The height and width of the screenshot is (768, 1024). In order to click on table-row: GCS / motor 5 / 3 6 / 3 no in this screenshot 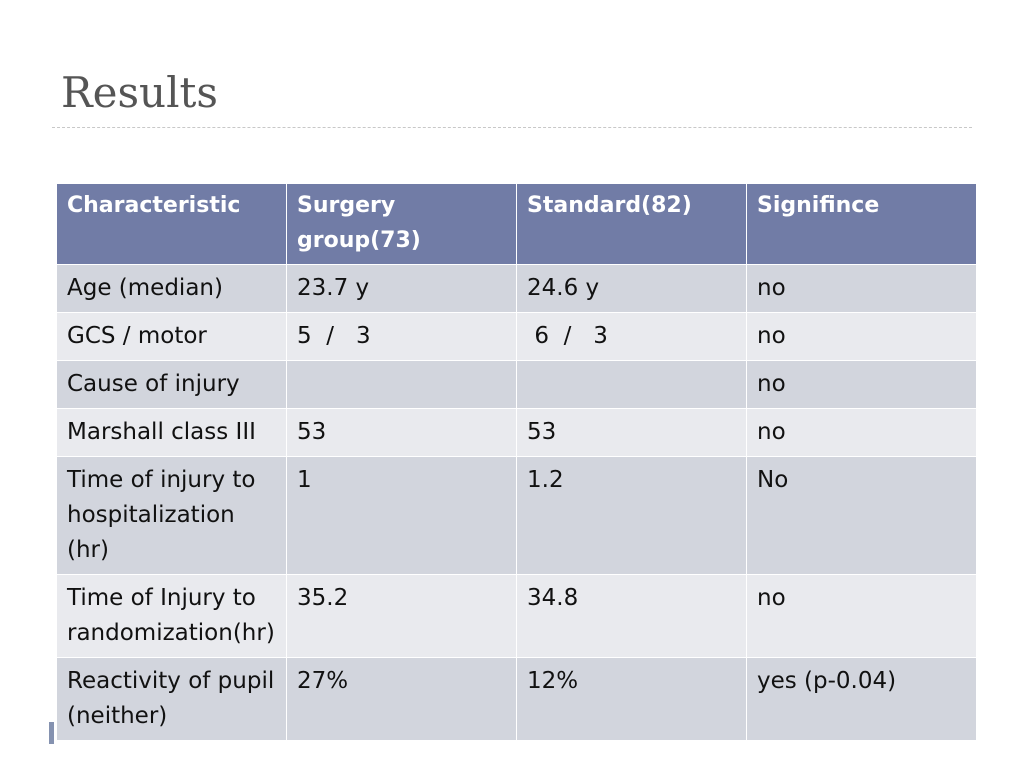, I will do `click(516, 336)`.